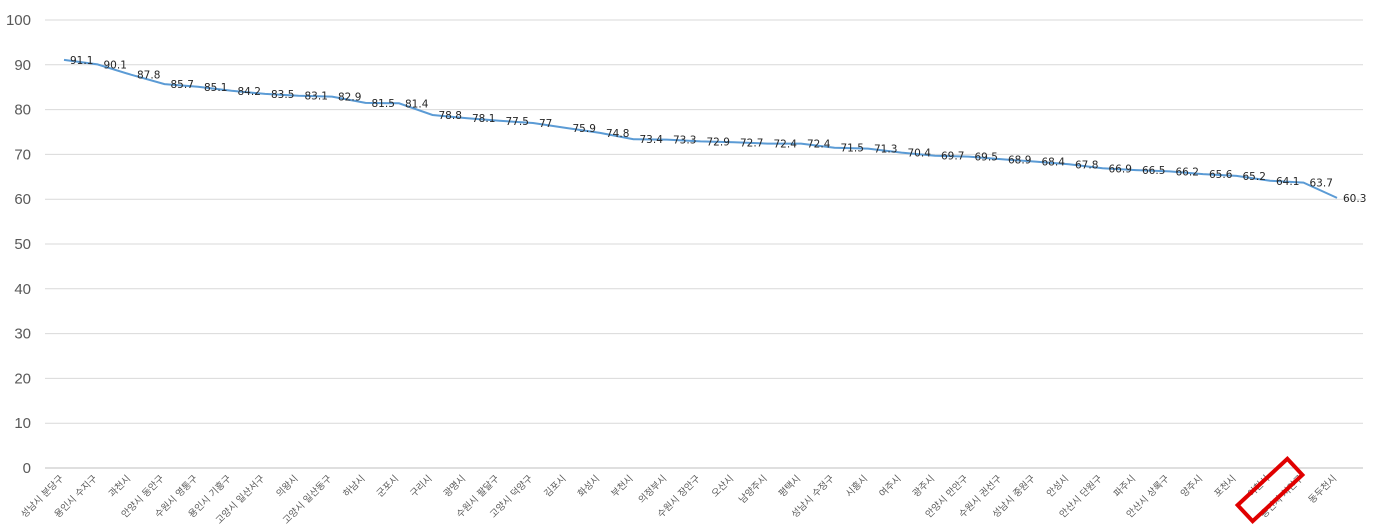  I want to click on data-label: 78.1, so click(483, 119).